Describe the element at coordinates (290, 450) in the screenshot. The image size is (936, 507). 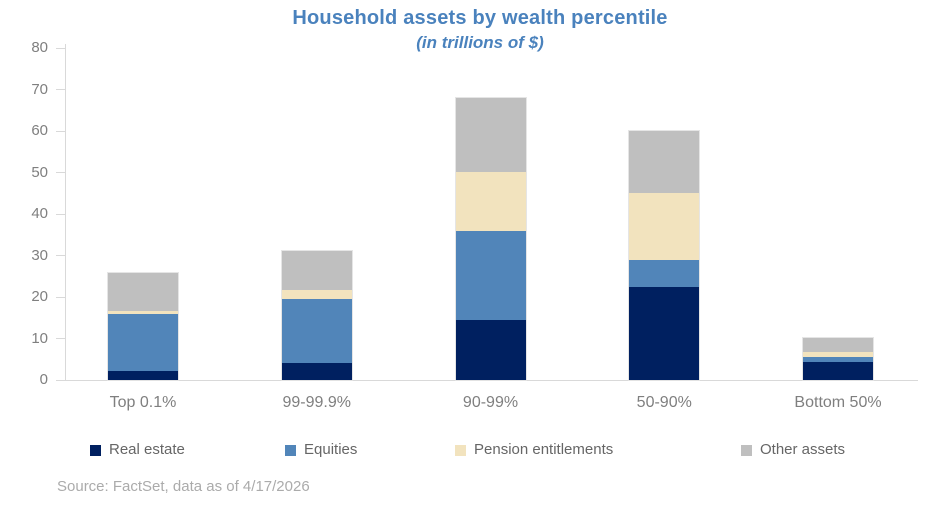
I see `legend-swatch-equities` at that location.